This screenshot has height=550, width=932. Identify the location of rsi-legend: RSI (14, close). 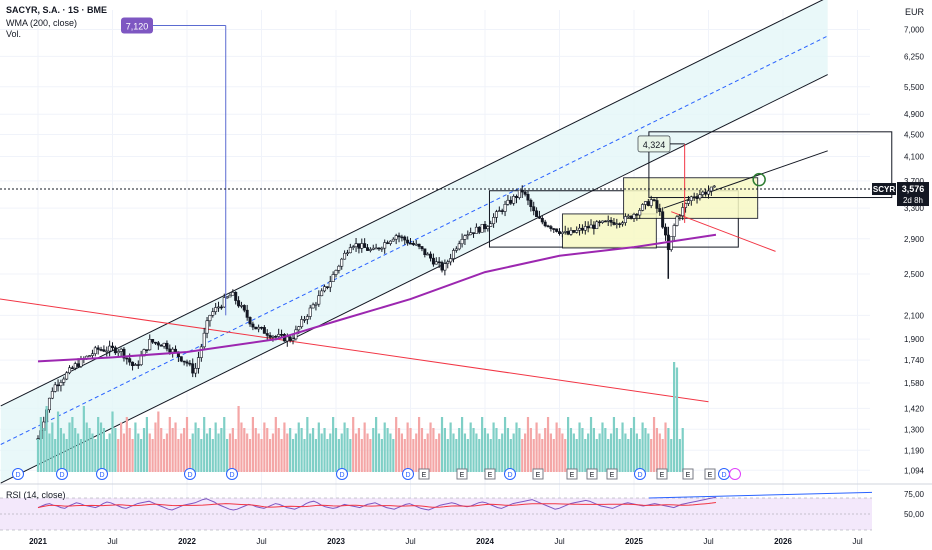
(36, 495).